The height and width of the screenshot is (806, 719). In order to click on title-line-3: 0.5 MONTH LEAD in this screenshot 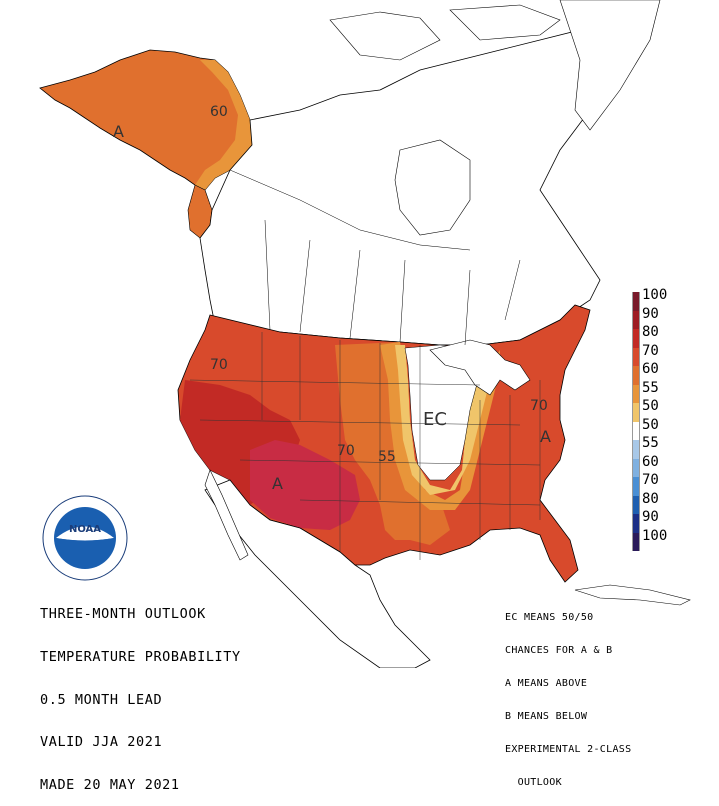, I will do `click(101, 699)`.